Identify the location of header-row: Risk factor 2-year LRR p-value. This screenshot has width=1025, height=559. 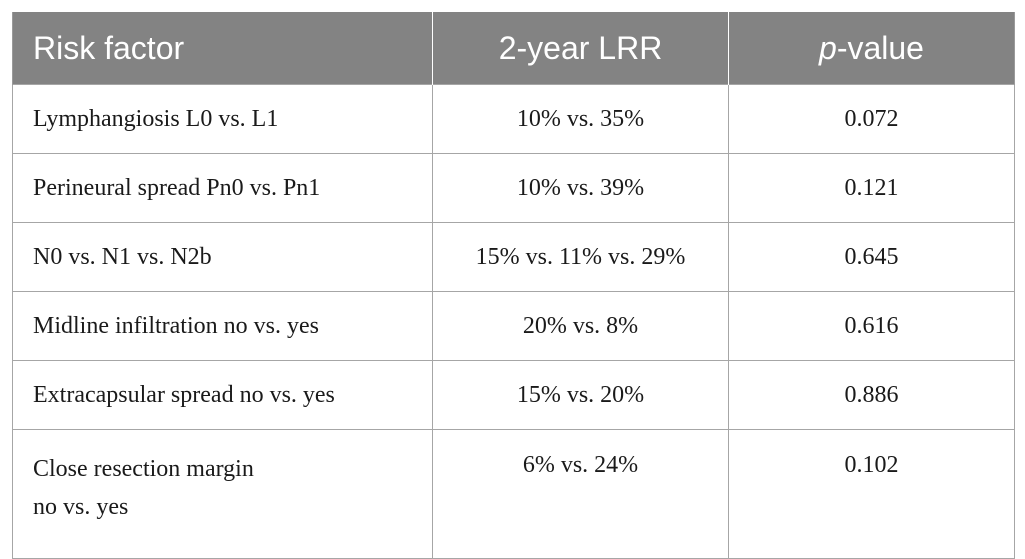
(513, 48).